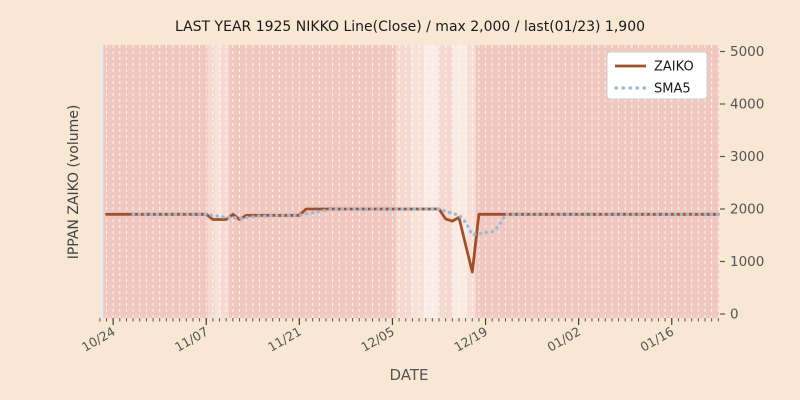 This screenshot has width=800, height=400. I want to click on y-tick-label: 1000, so click(747, 262).